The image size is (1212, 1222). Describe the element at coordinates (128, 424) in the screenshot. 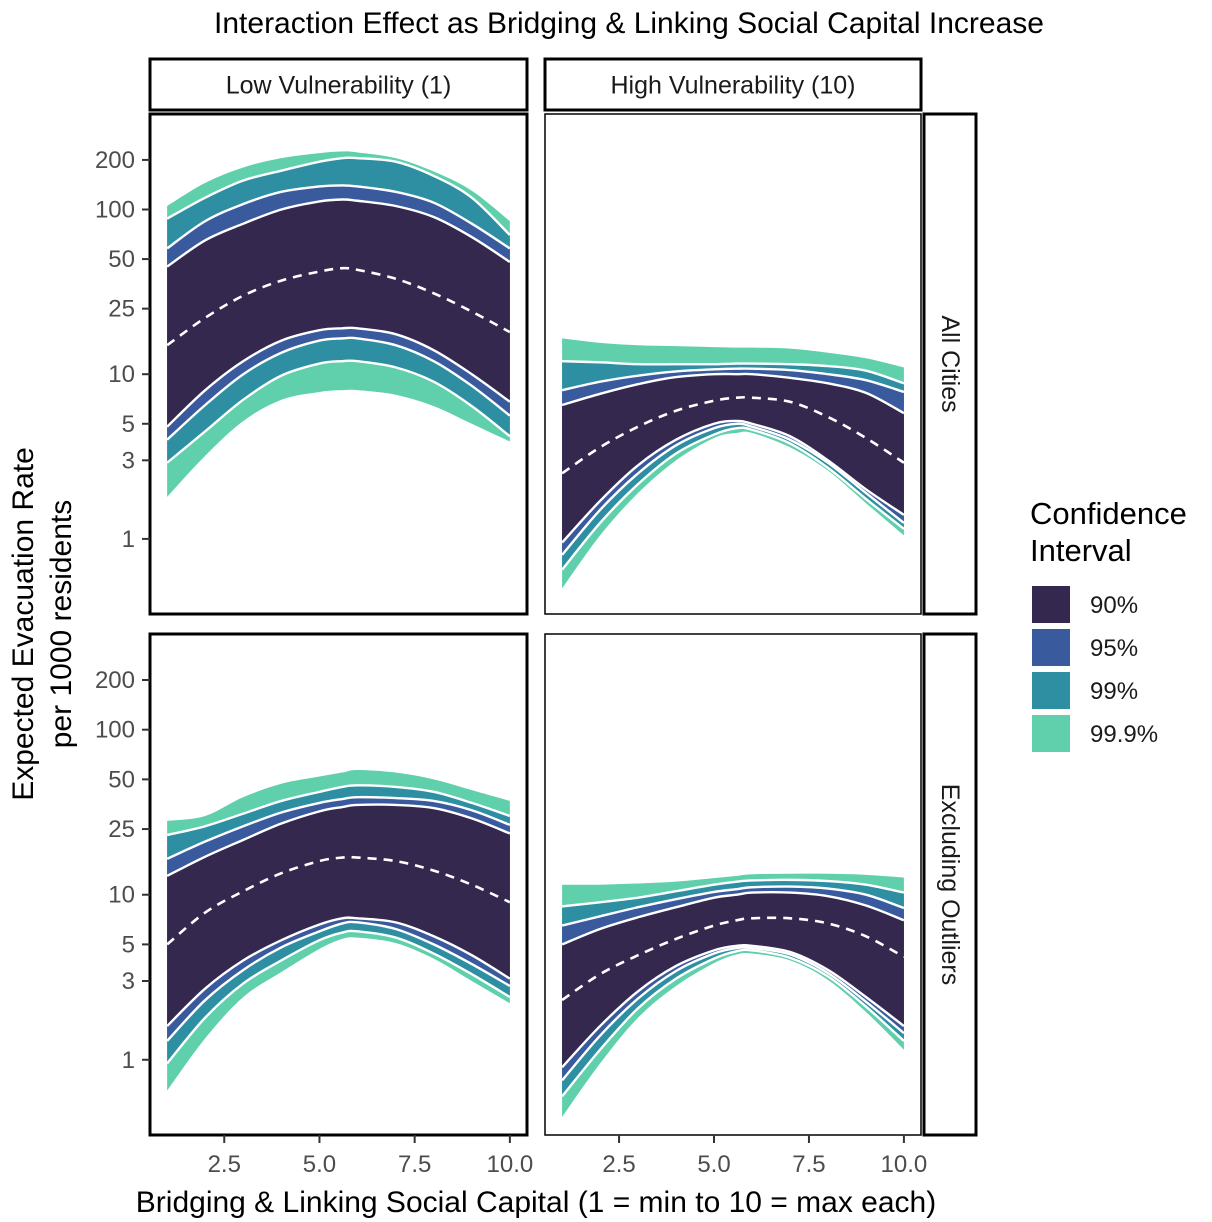

I see `y-tick-label-row1-5: 5` at that location.